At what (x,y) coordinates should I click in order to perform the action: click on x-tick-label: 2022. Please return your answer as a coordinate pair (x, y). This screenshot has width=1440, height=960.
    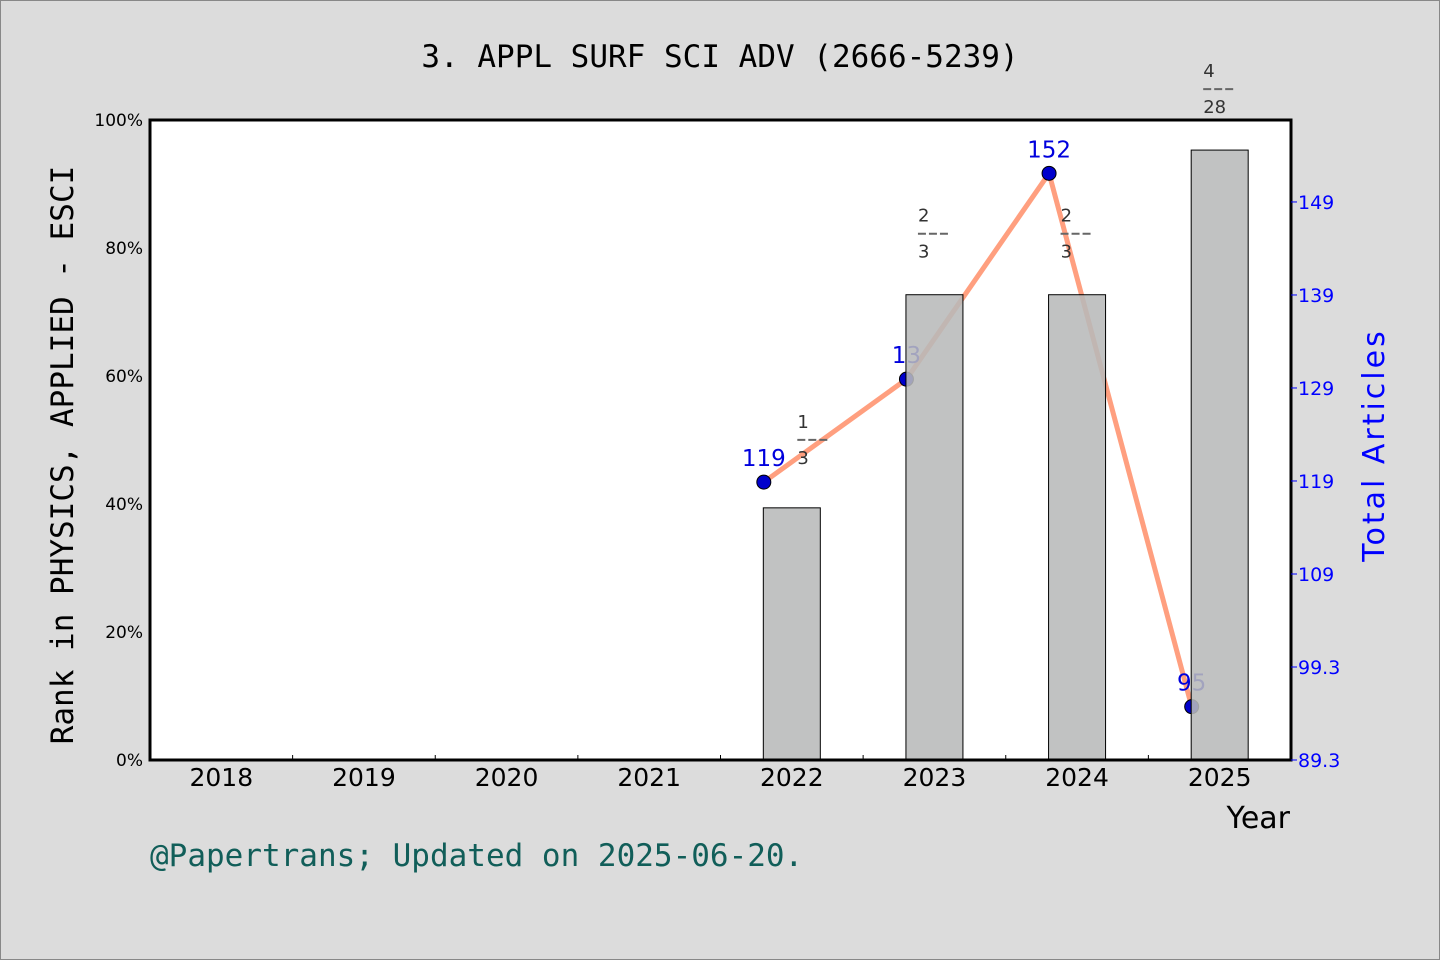
    Looking at the image, I should click on (792, 777).